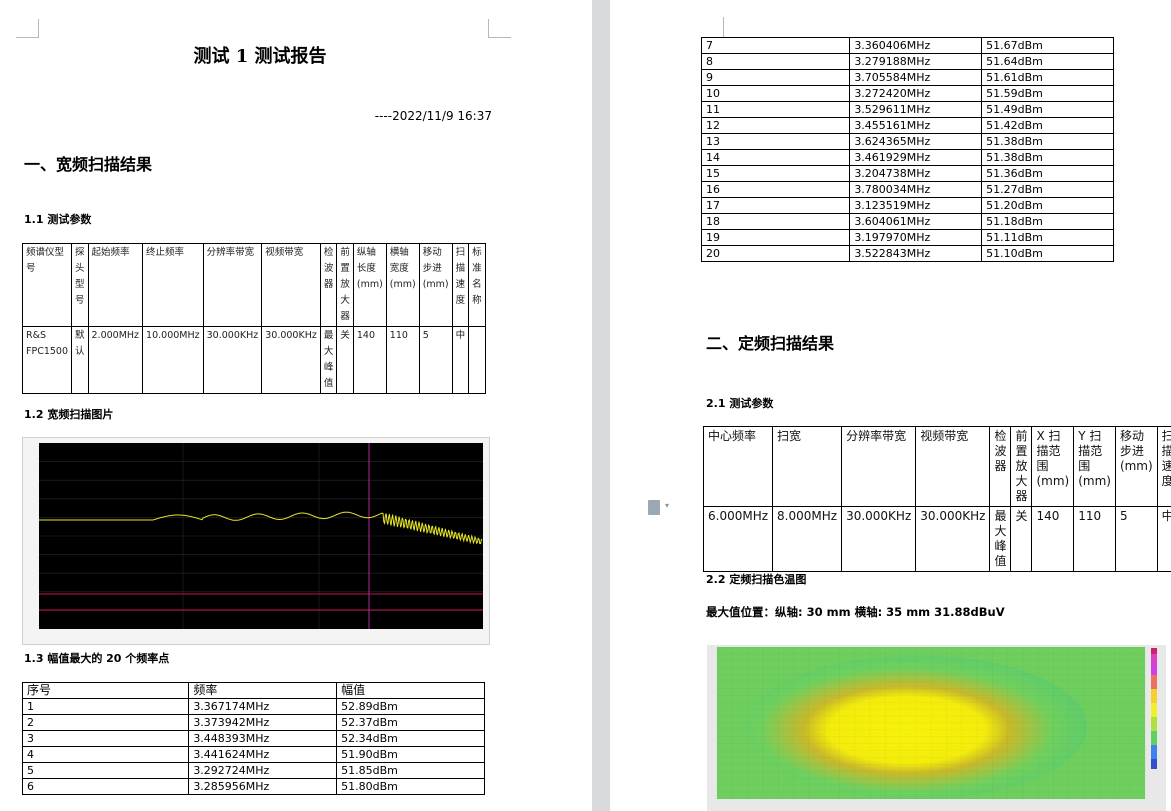 This screenshot has width=1171, height=811. Describe the element at coordinates (1000, 539) in the screenshot. I see `fixed-value-cell: 最大峰值` at that location.